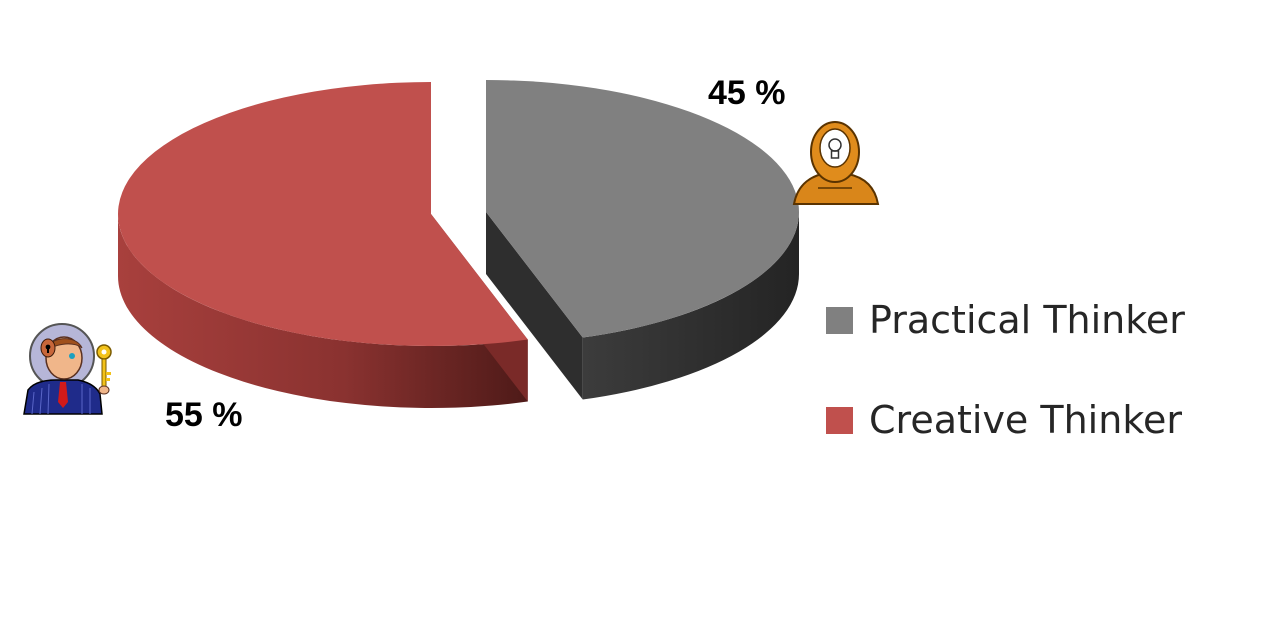 The width and height of the screenshot is (1262, 631). Describe the element at coordinates (836, 163) in the screenshot. I see `lightbulb-head-icon` at that location.